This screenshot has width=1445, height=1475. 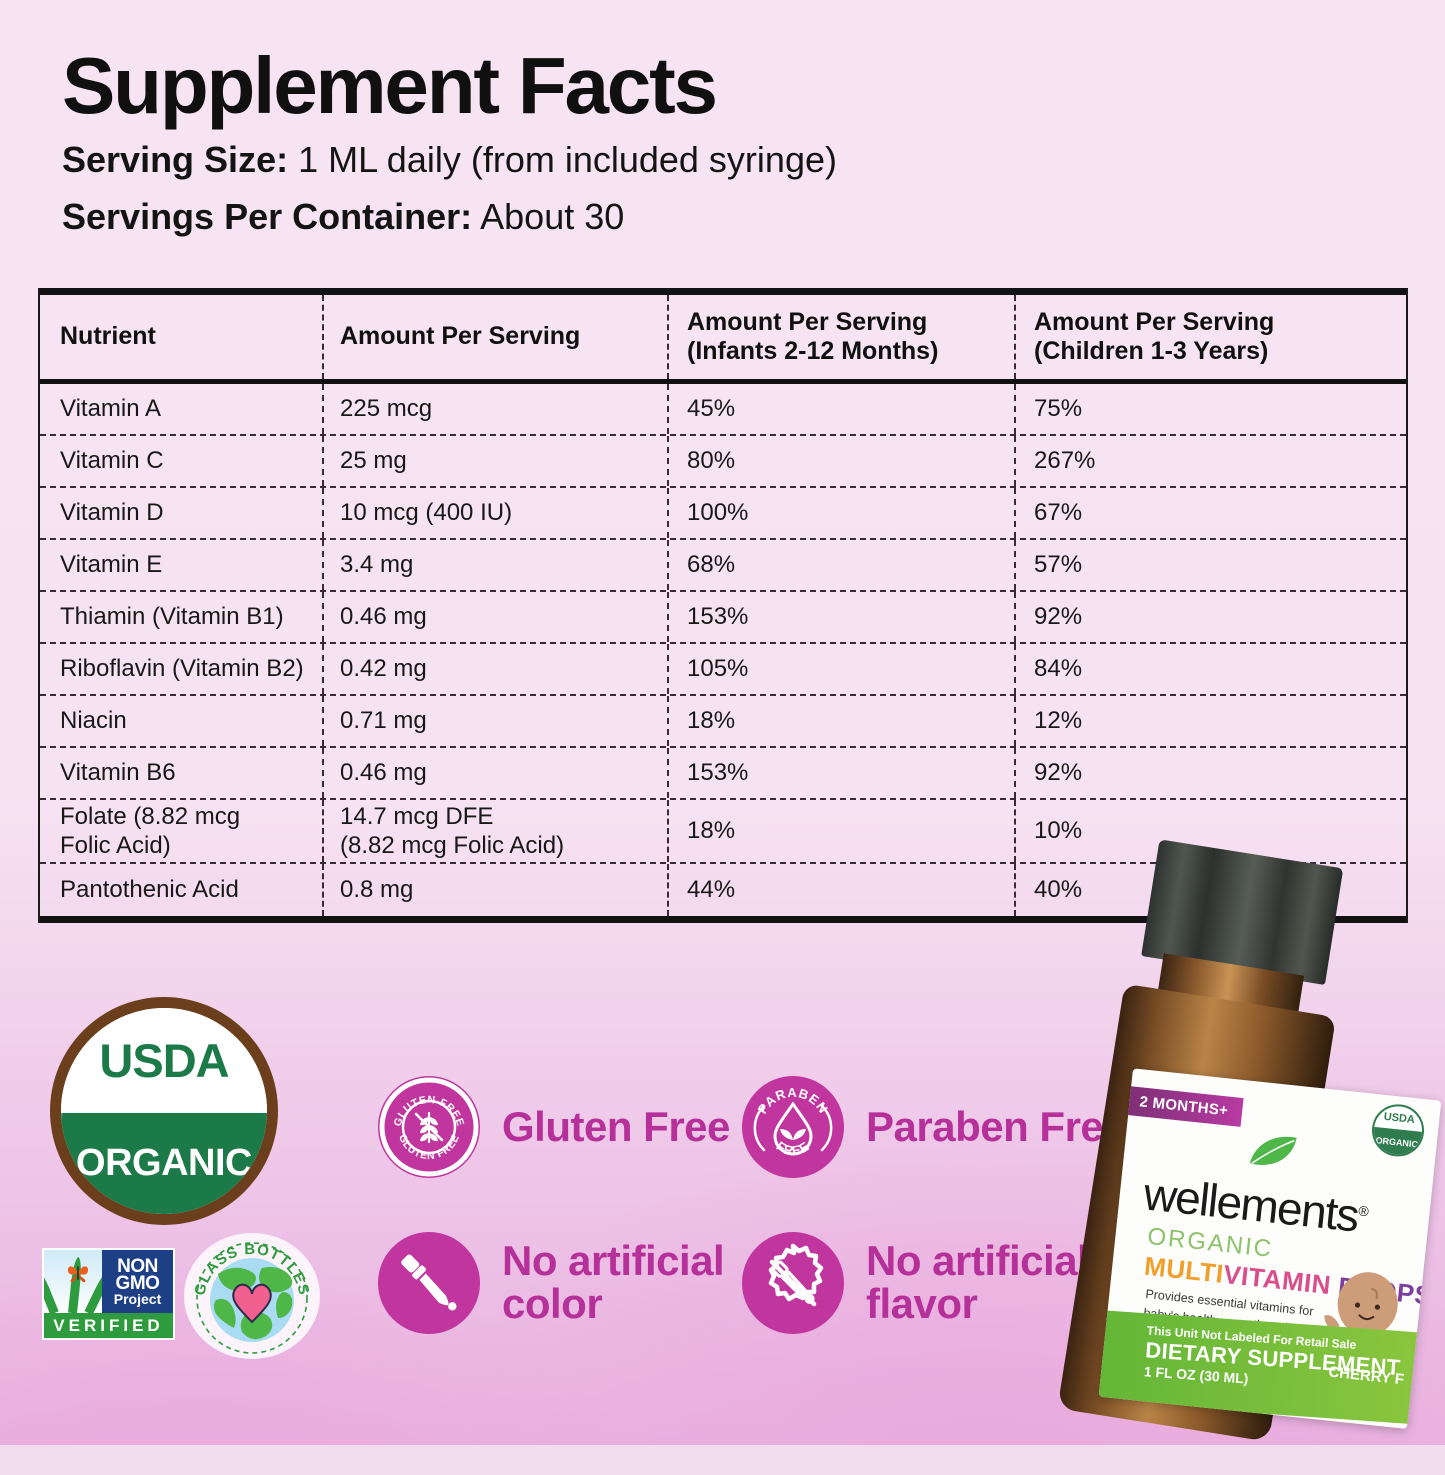 I want to click on non-gmo-project-badge: NON GMO Project VERIFIED, so click(x=108, y=1294).